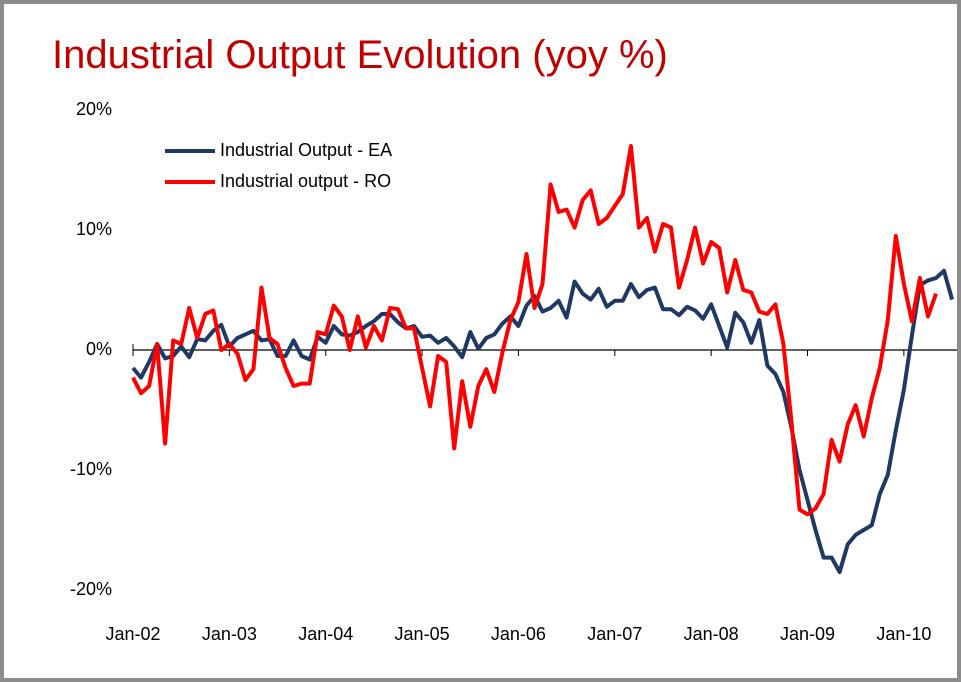 The height and width of the screenshot is (682, 961). I want to click on x-tick-label: Jan-07, so click(614, 634).